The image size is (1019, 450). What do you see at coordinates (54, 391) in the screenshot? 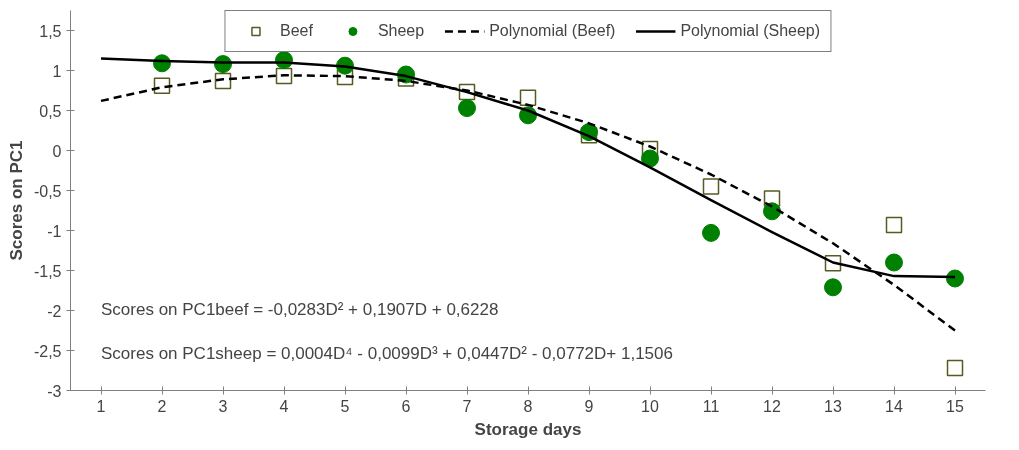
I see `y-tick-label: -3` at bounding box center [54, 391].